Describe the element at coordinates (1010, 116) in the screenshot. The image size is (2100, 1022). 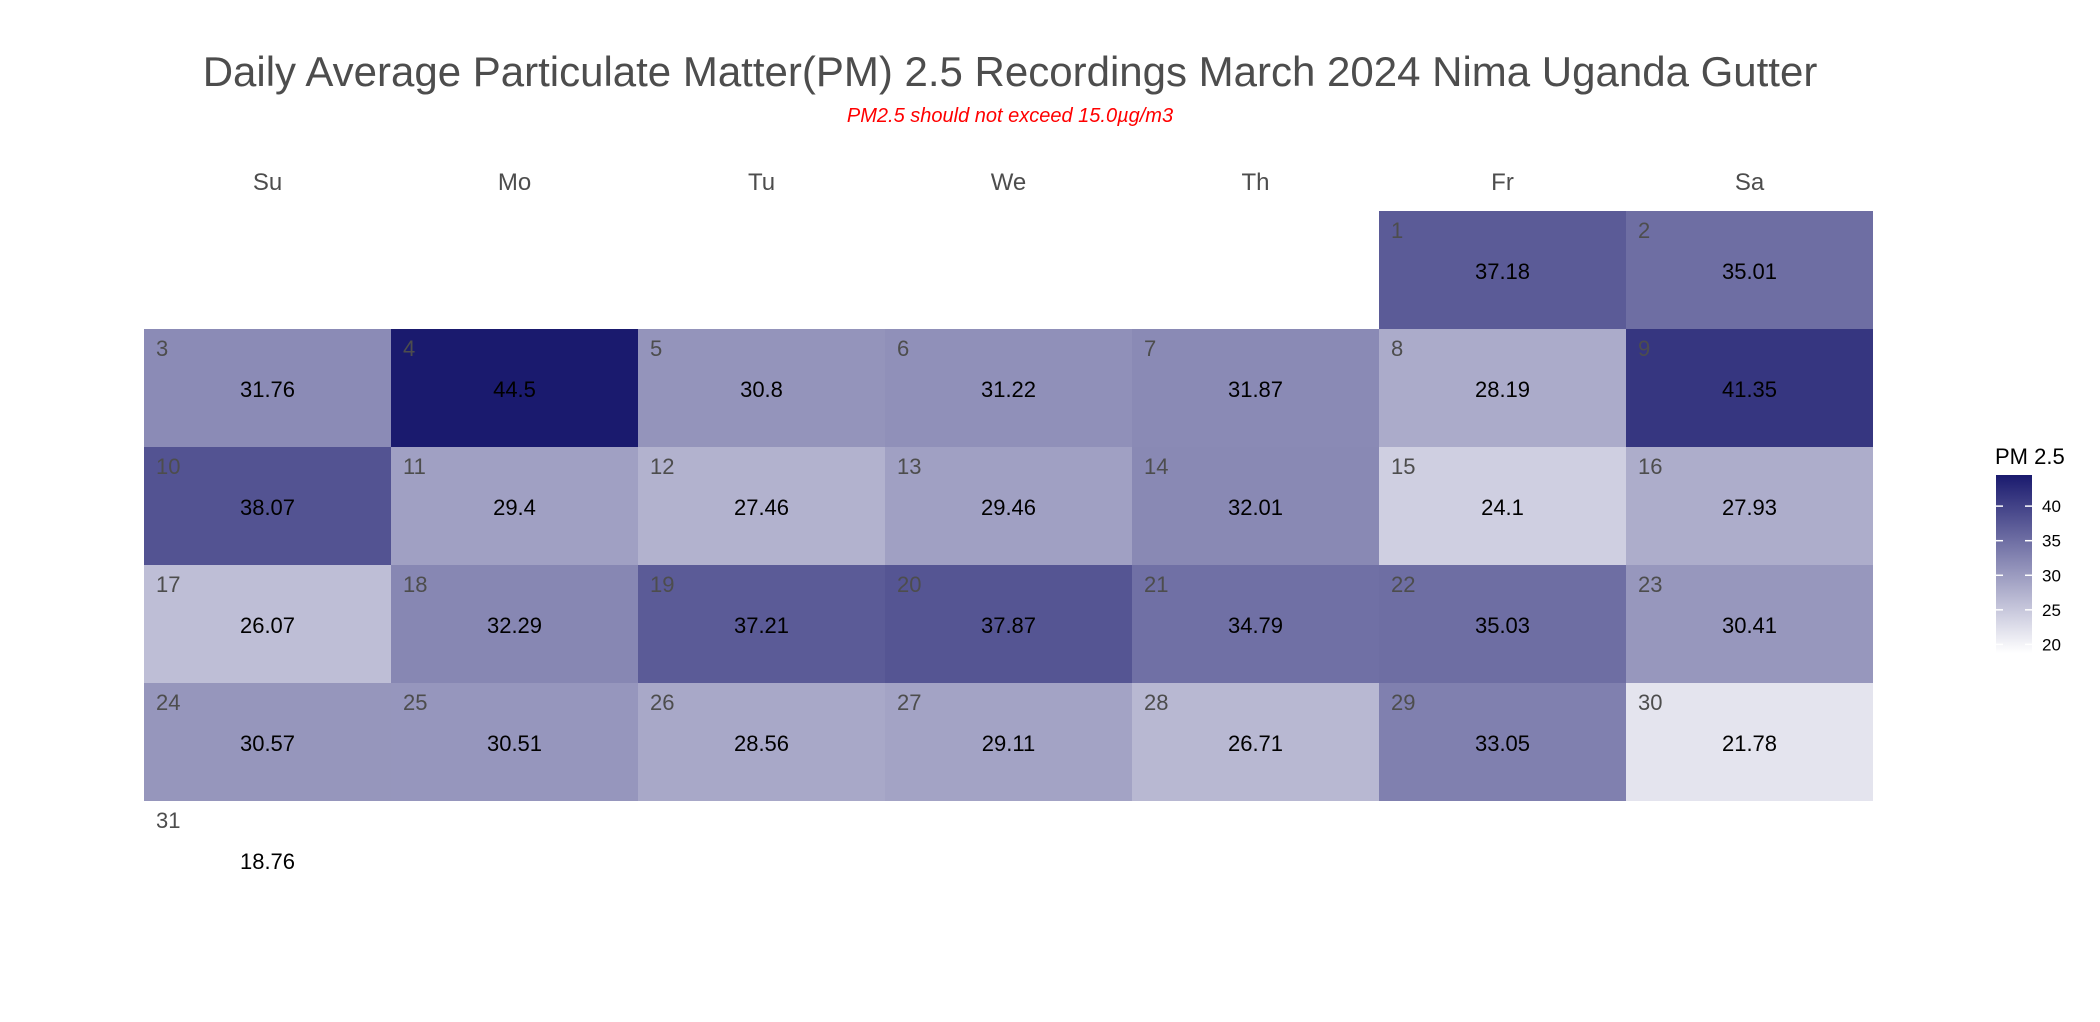
I see `chart-subtitle: PM2.5 should not exceed 15.0µg/m3` at that location.